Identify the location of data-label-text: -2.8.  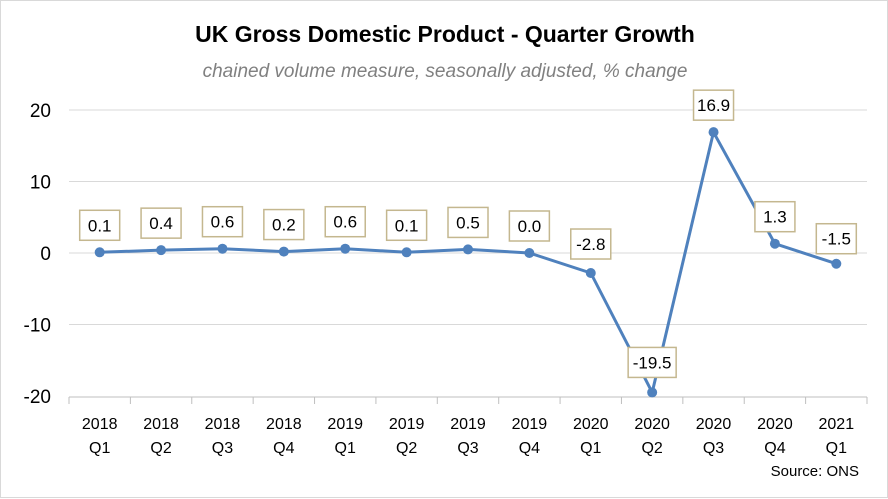
(590, 244).